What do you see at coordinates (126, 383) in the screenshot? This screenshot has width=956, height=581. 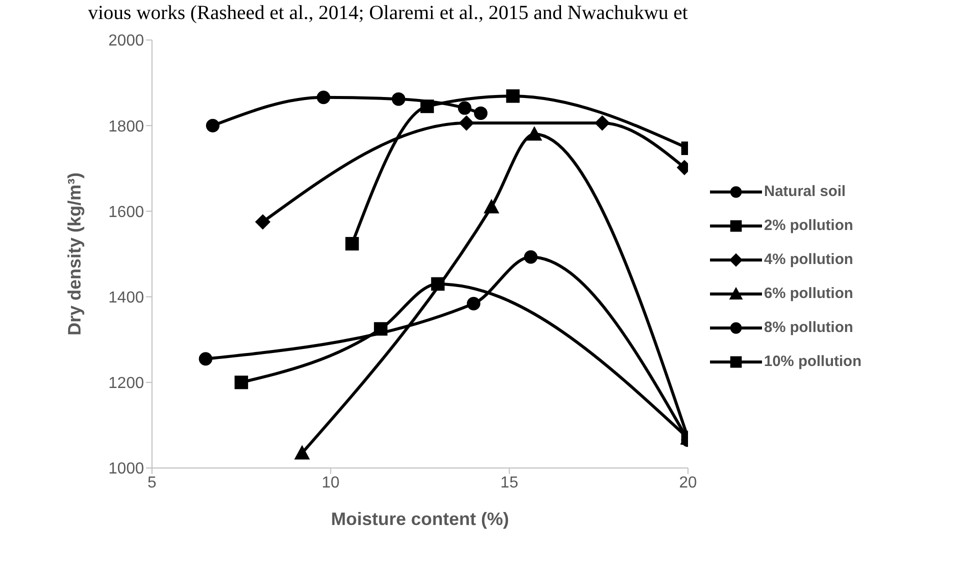 I see `y-tick-label: 1200` at bounding box center [126, 383].